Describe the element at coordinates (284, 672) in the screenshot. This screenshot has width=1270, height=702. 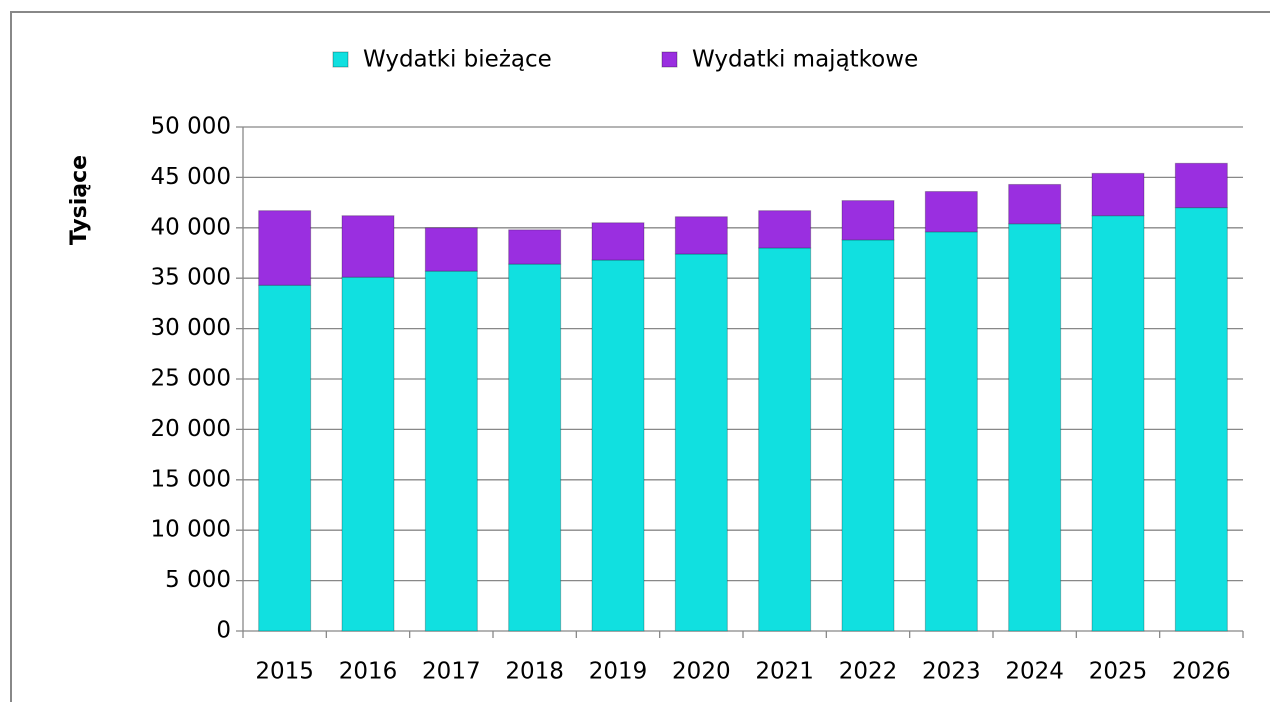
I see `x-tick-label: 2015` at that location.